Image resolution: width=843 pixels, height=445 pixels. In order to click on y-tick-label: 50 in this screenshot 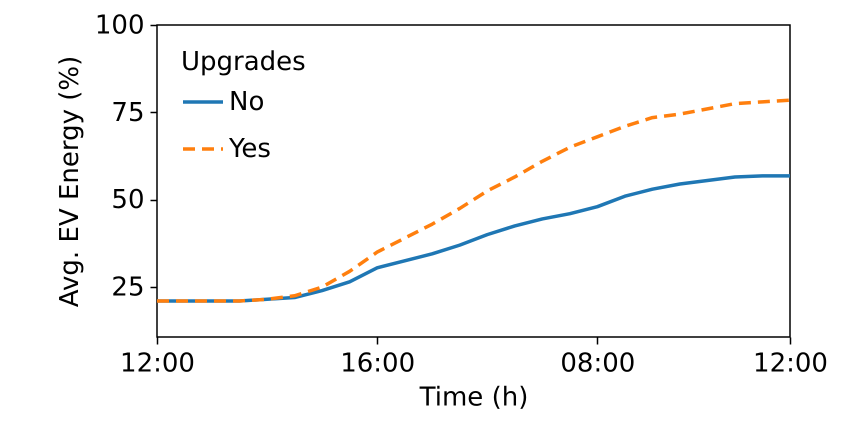, I will do `click(127, 200)`.